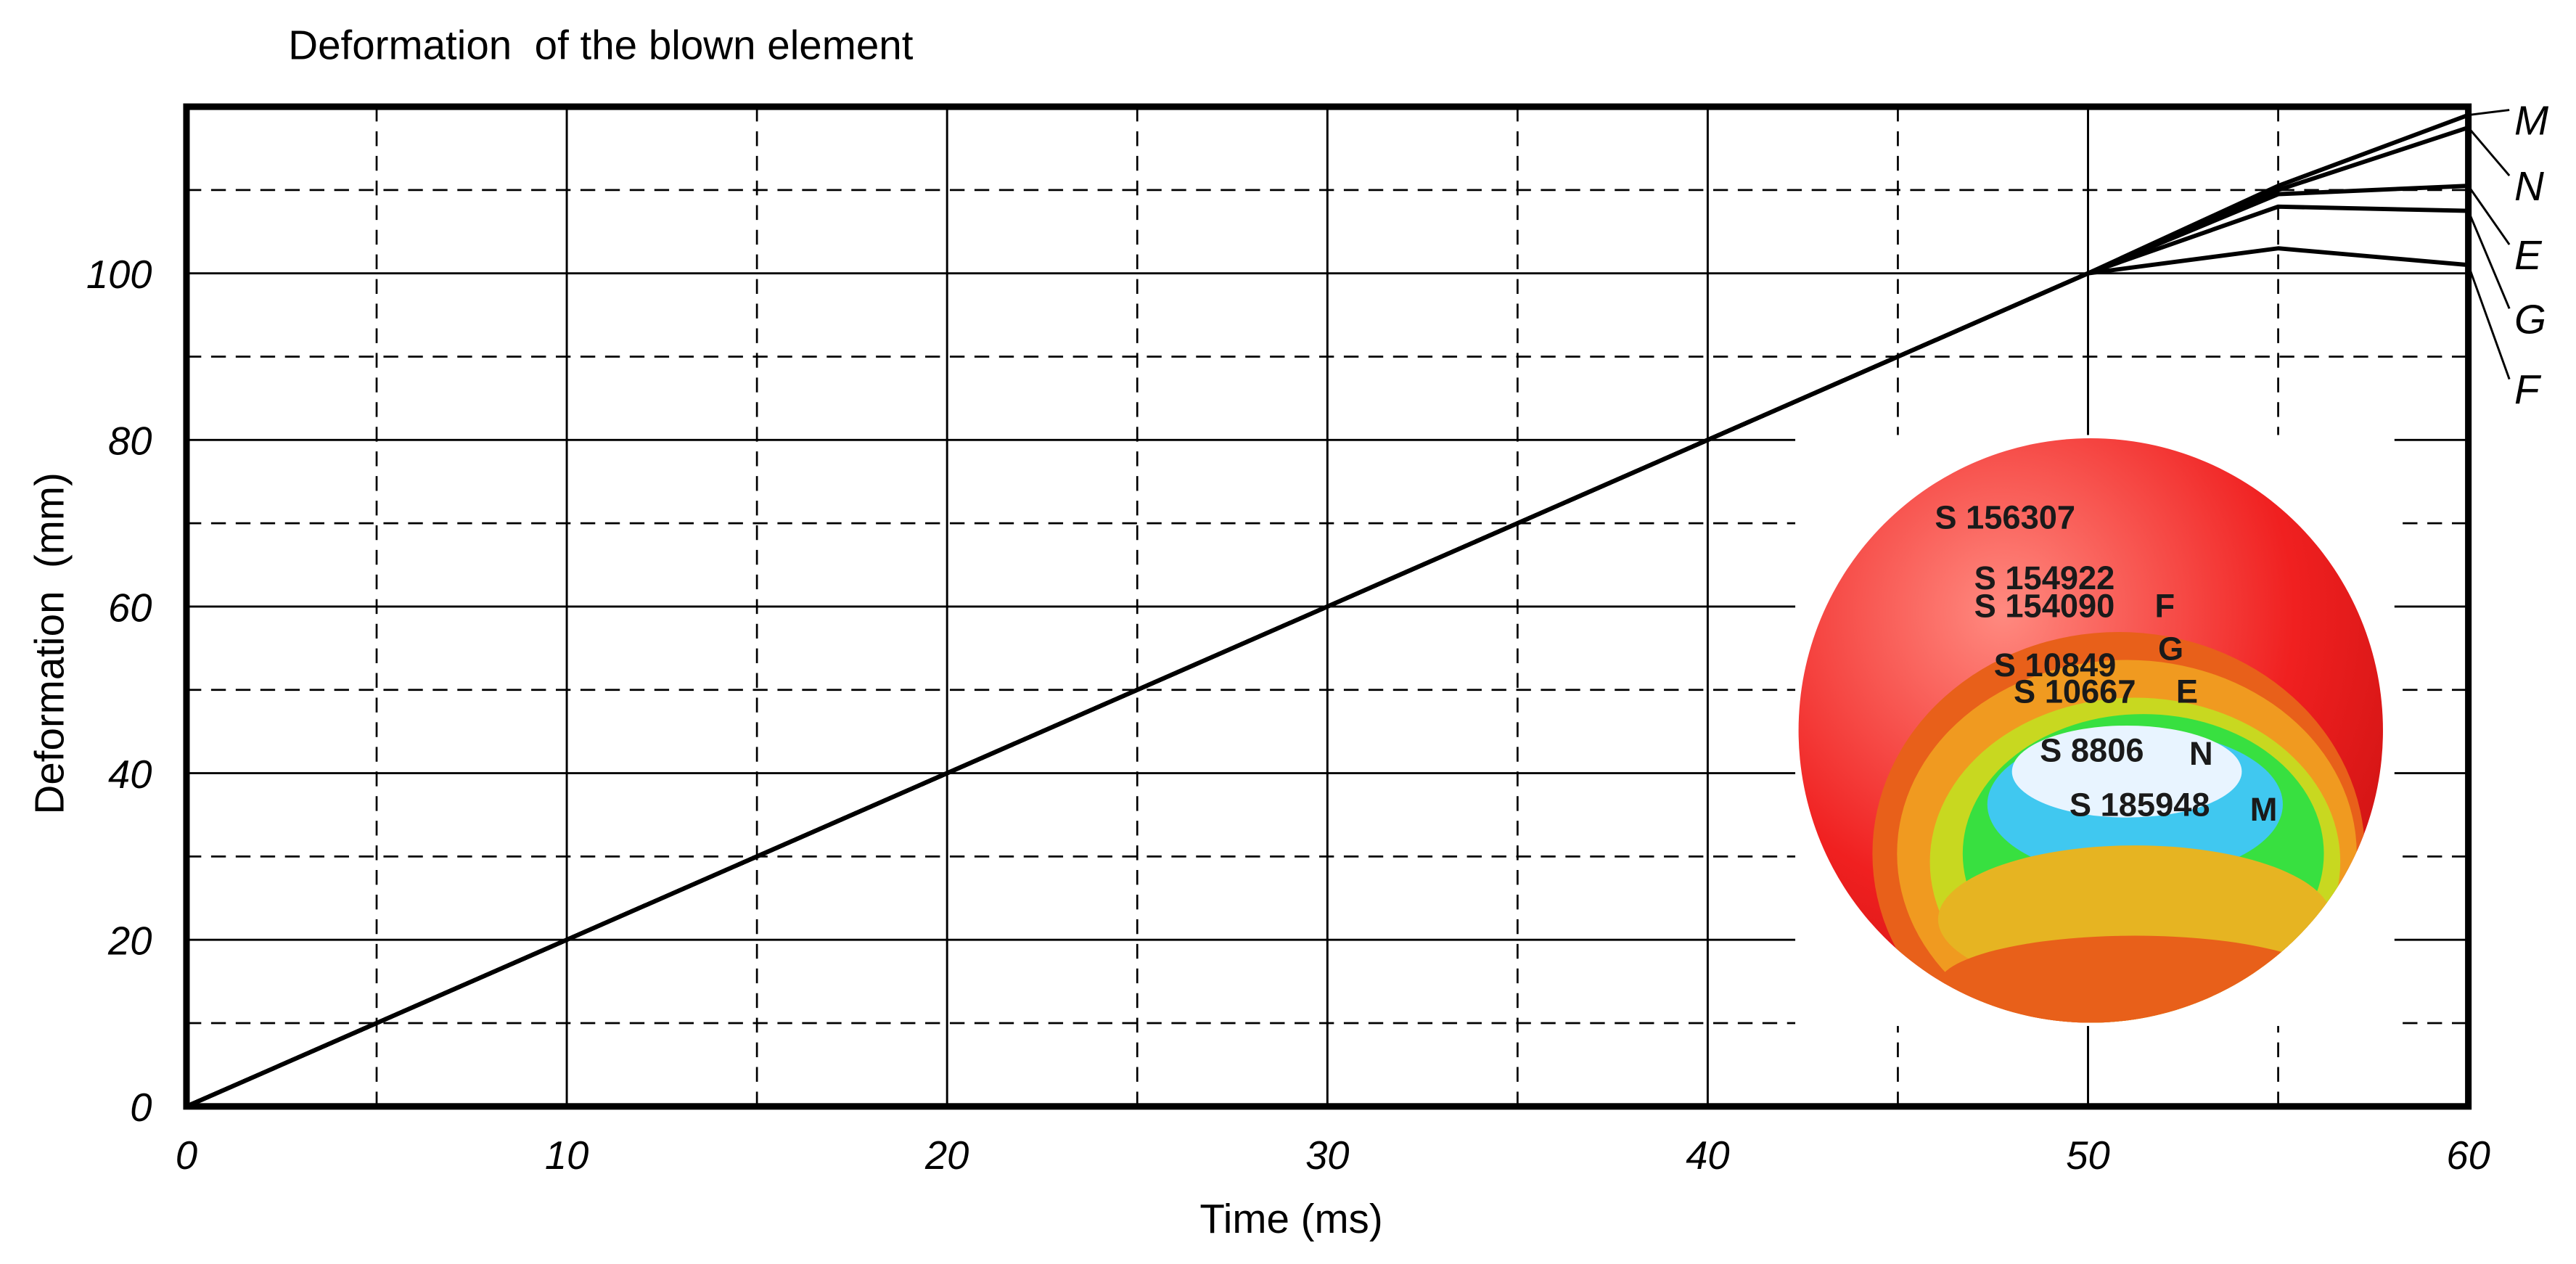  Describe the element at coordinates (141, 1108) in the screenshot. I see `y-tick-label: 0` at that location.